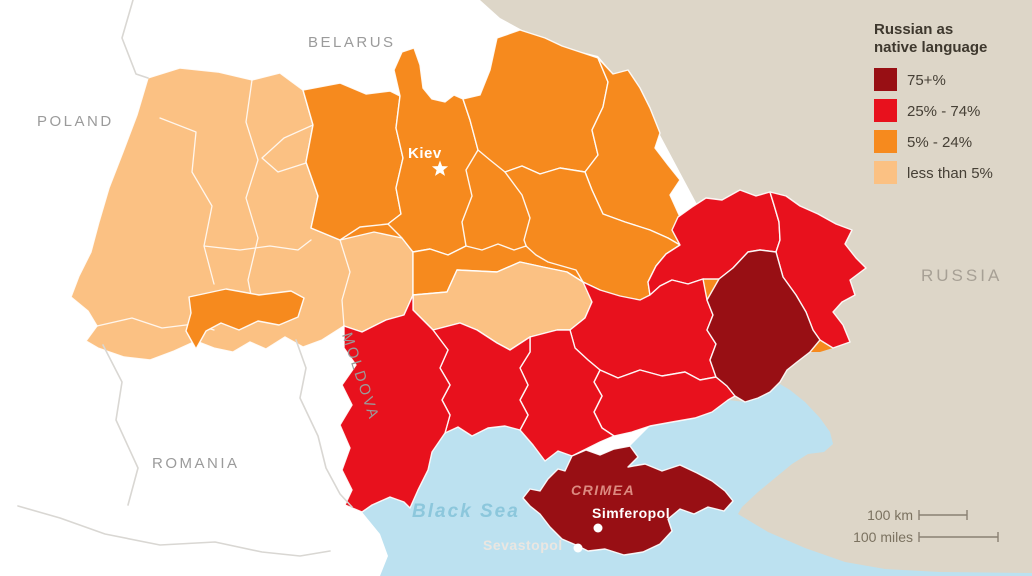 The height and width of the screenshot is (576, 1032). Describe the element at coordinates (425, 153) in the screenshot. I see `label-kiev: Kiev` at that location.